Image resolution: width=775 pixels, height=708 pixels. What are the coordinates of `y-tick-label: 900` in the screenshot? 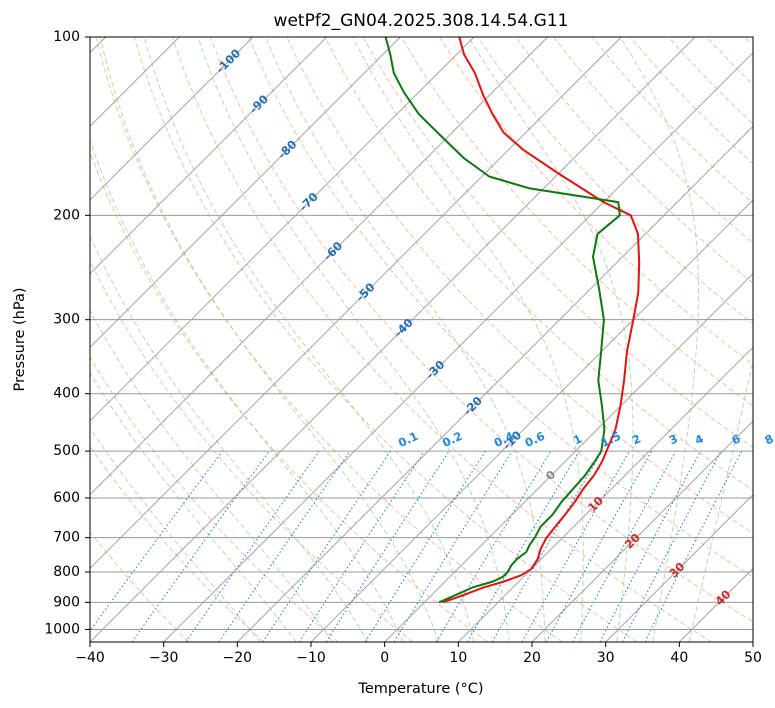 It's located at (66, 602).